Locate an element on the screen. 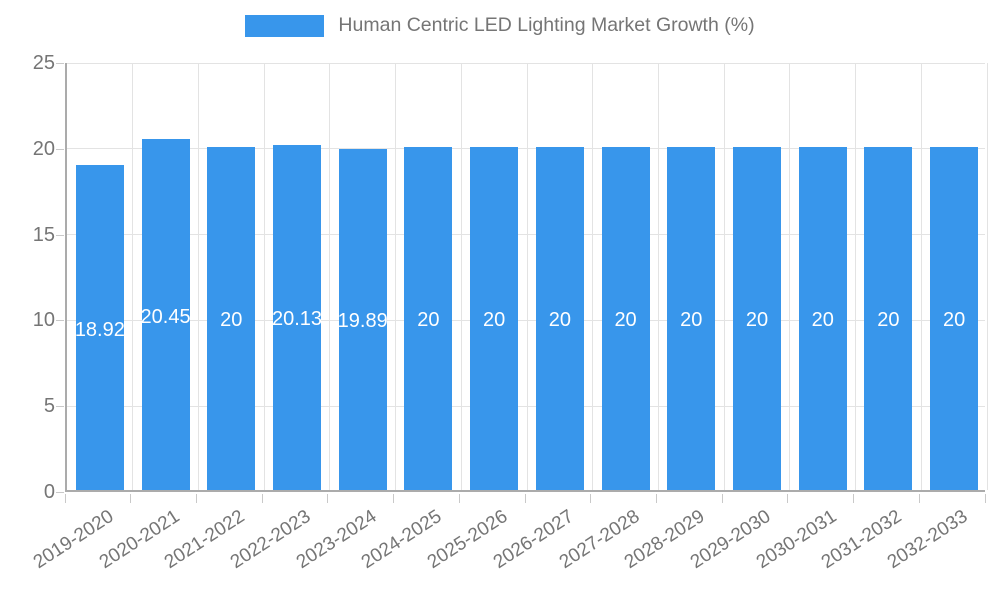 The height and width of the screenshot is (600, 1000). bar-value-label: 20.45 is located at coordinates (165, 316).